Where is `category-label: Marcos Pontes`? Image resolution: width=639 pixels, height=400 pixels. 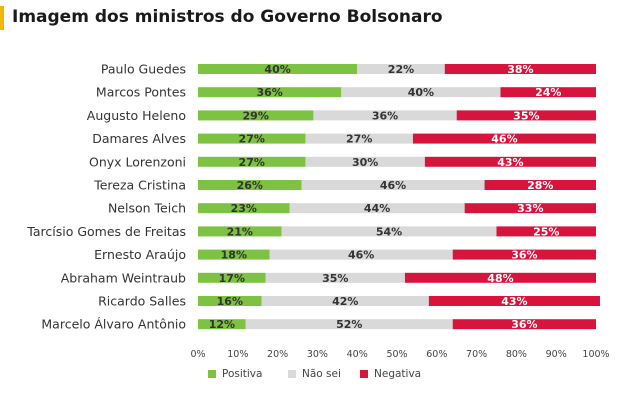
category-label: Marcos Pontes is located at coordinates (141, 92).